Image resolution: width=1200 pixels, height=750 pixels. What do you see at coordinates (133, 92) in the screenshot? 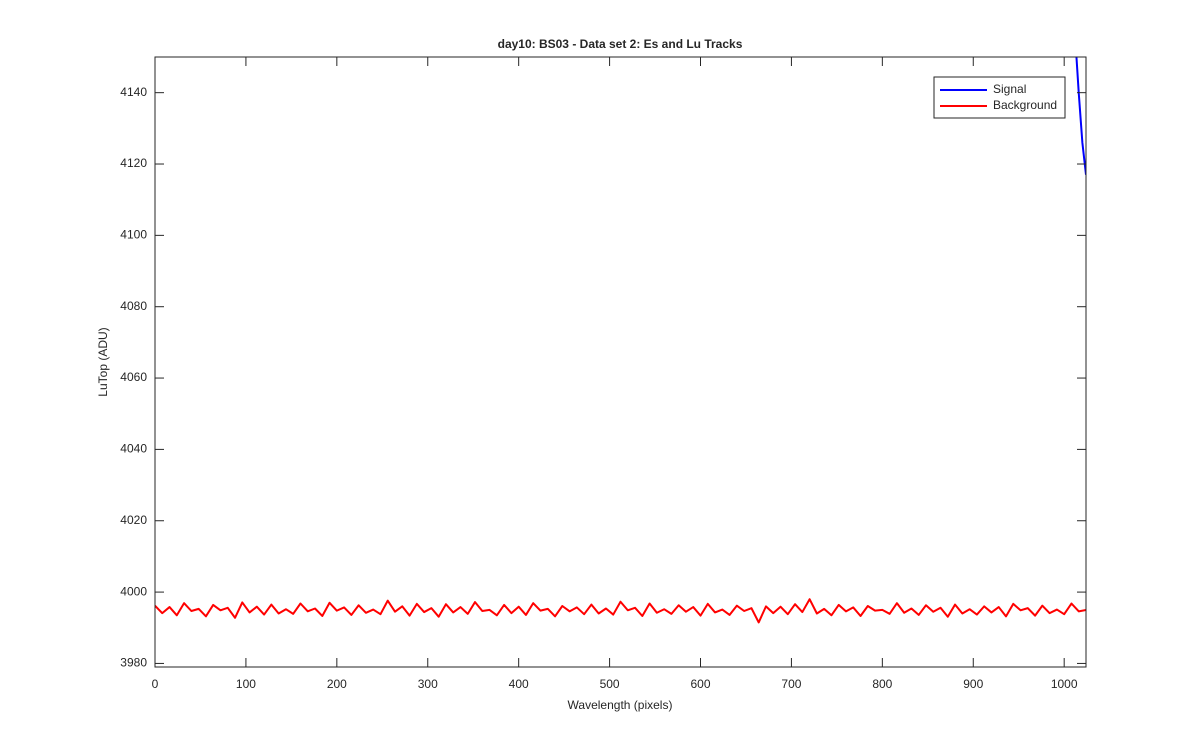
I see `y-tick-label: 4140` at bounding box center [133, 92].